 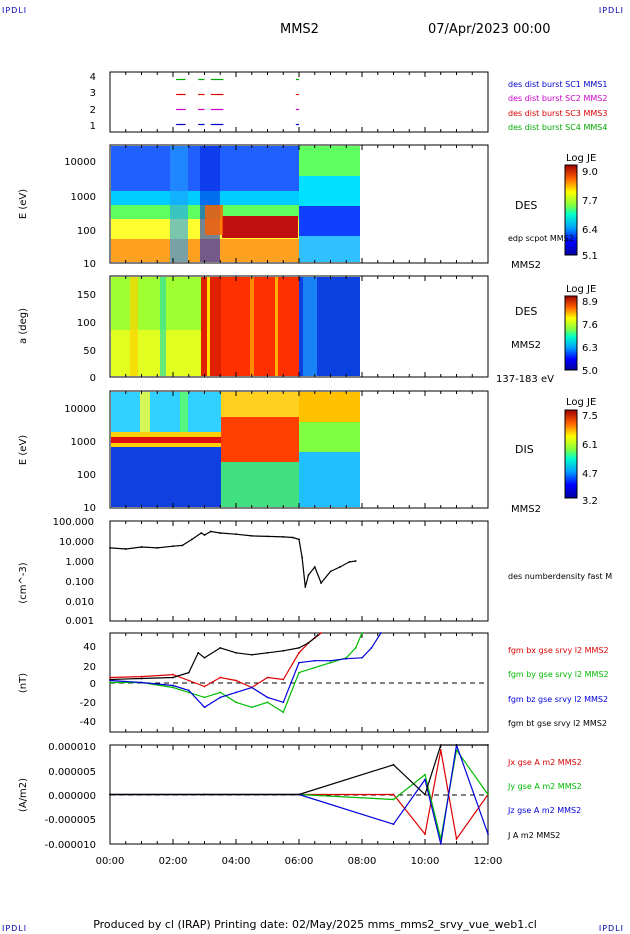 I want to click on bfield-legend-by: fgm by gse srvy l2 MMS2, so click(x=558, y=674).